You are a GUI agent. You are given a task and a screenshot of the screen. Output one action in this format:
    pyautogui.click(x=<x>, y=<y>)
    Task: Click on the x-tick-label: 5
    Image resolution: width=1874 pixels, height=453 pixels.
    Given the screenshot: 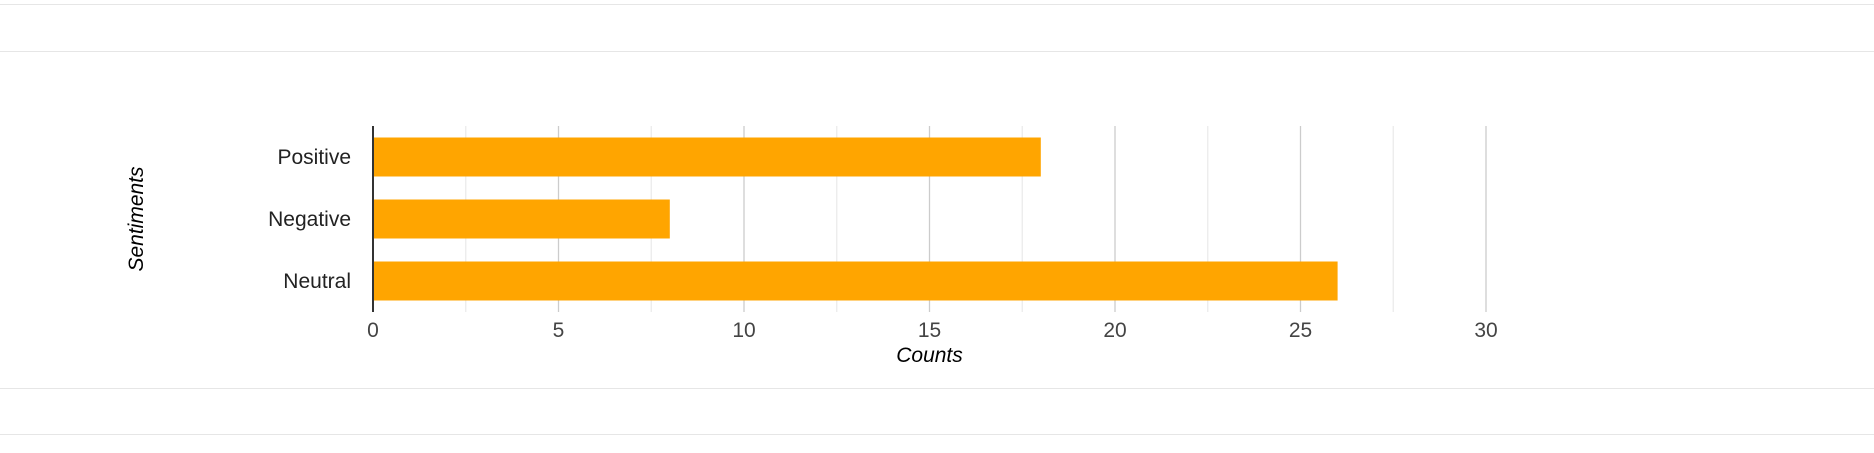 What is the action you would take?
    pyautogui.click(x=559, y=330)
    